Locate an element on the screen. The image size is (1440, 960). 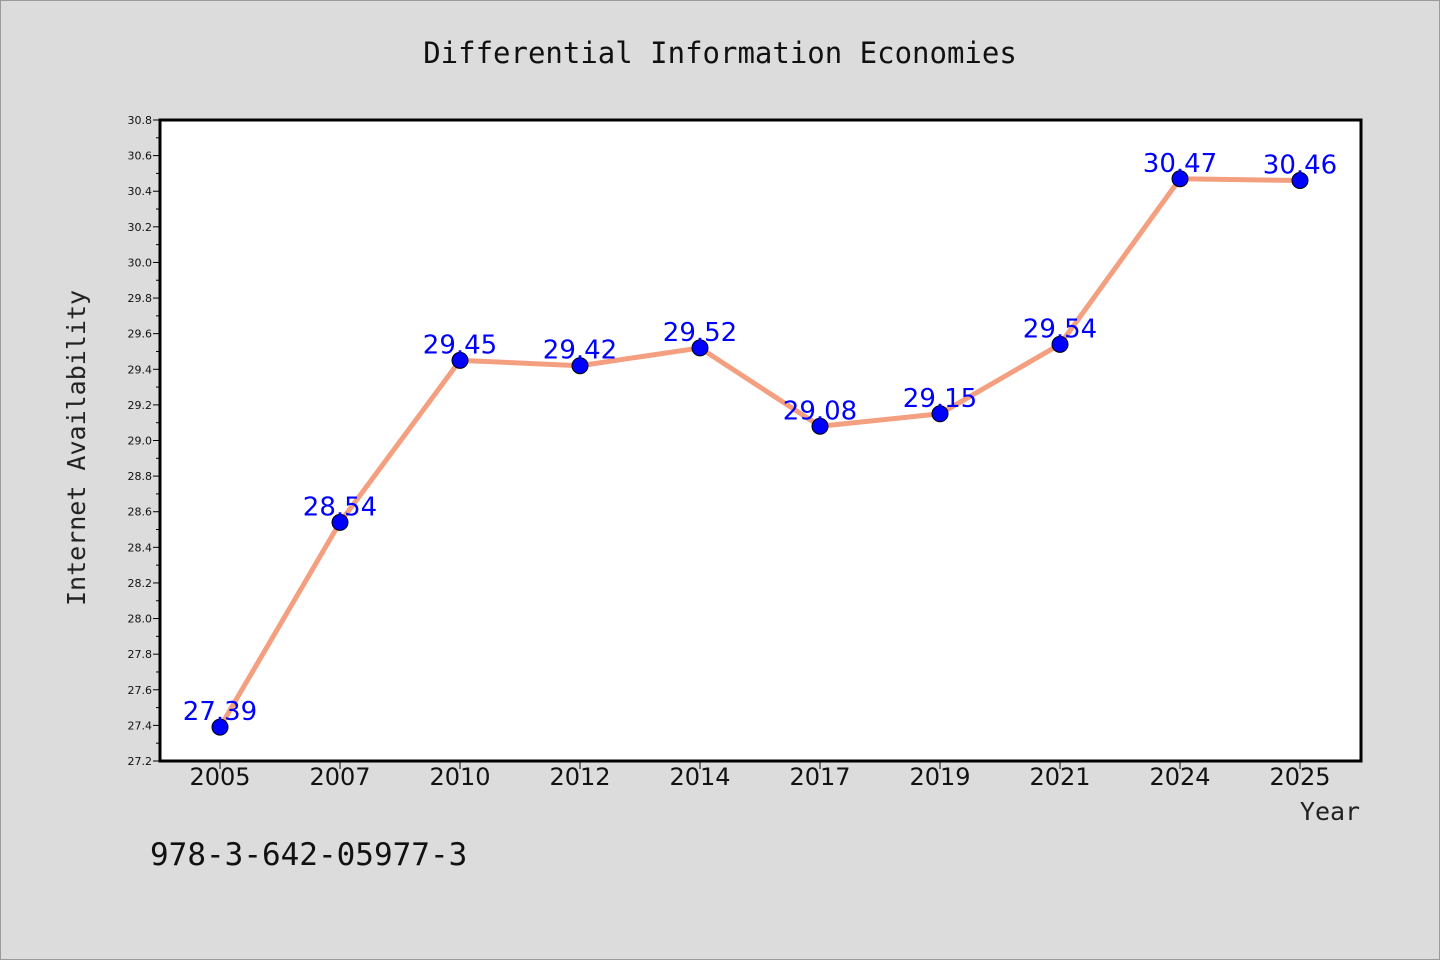
y-tick-label: 30.6 is located at coordinates (140, 156).